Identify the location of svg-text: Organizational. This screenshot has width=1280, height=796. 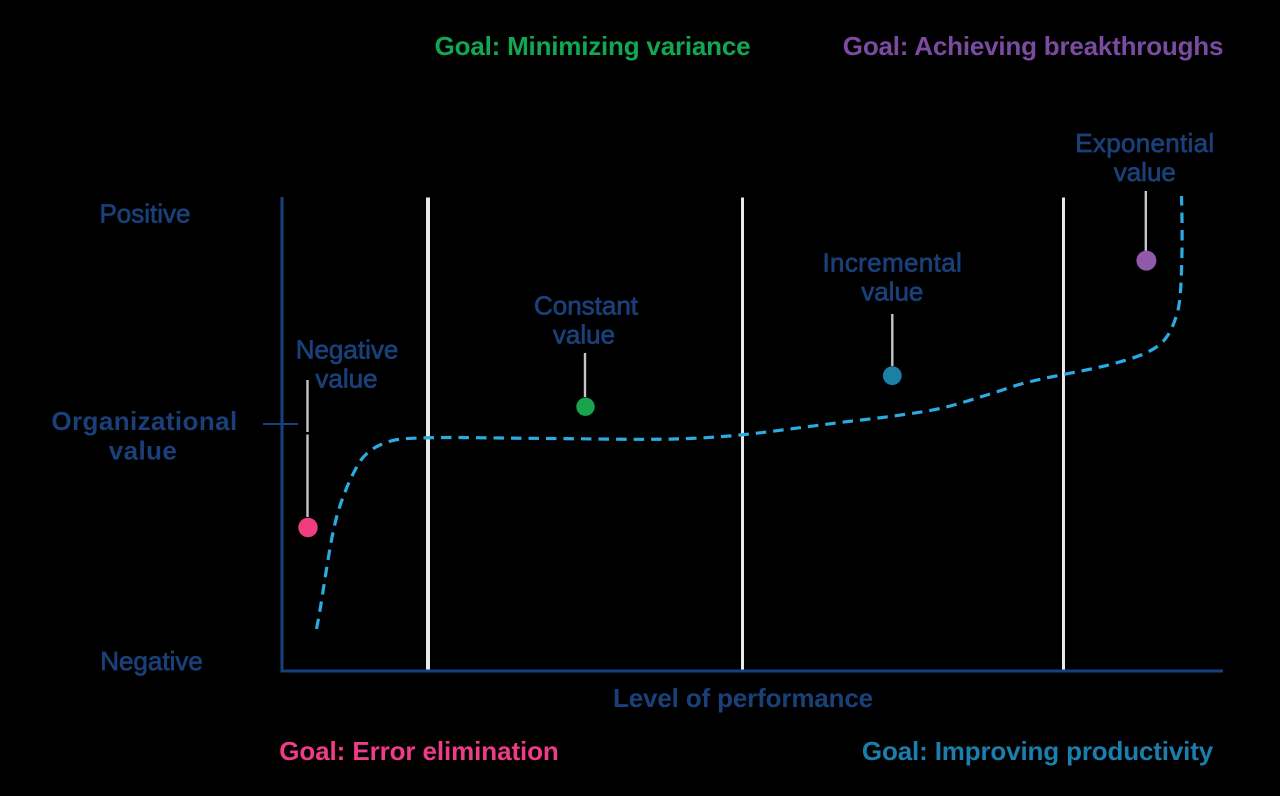
(144, 421).